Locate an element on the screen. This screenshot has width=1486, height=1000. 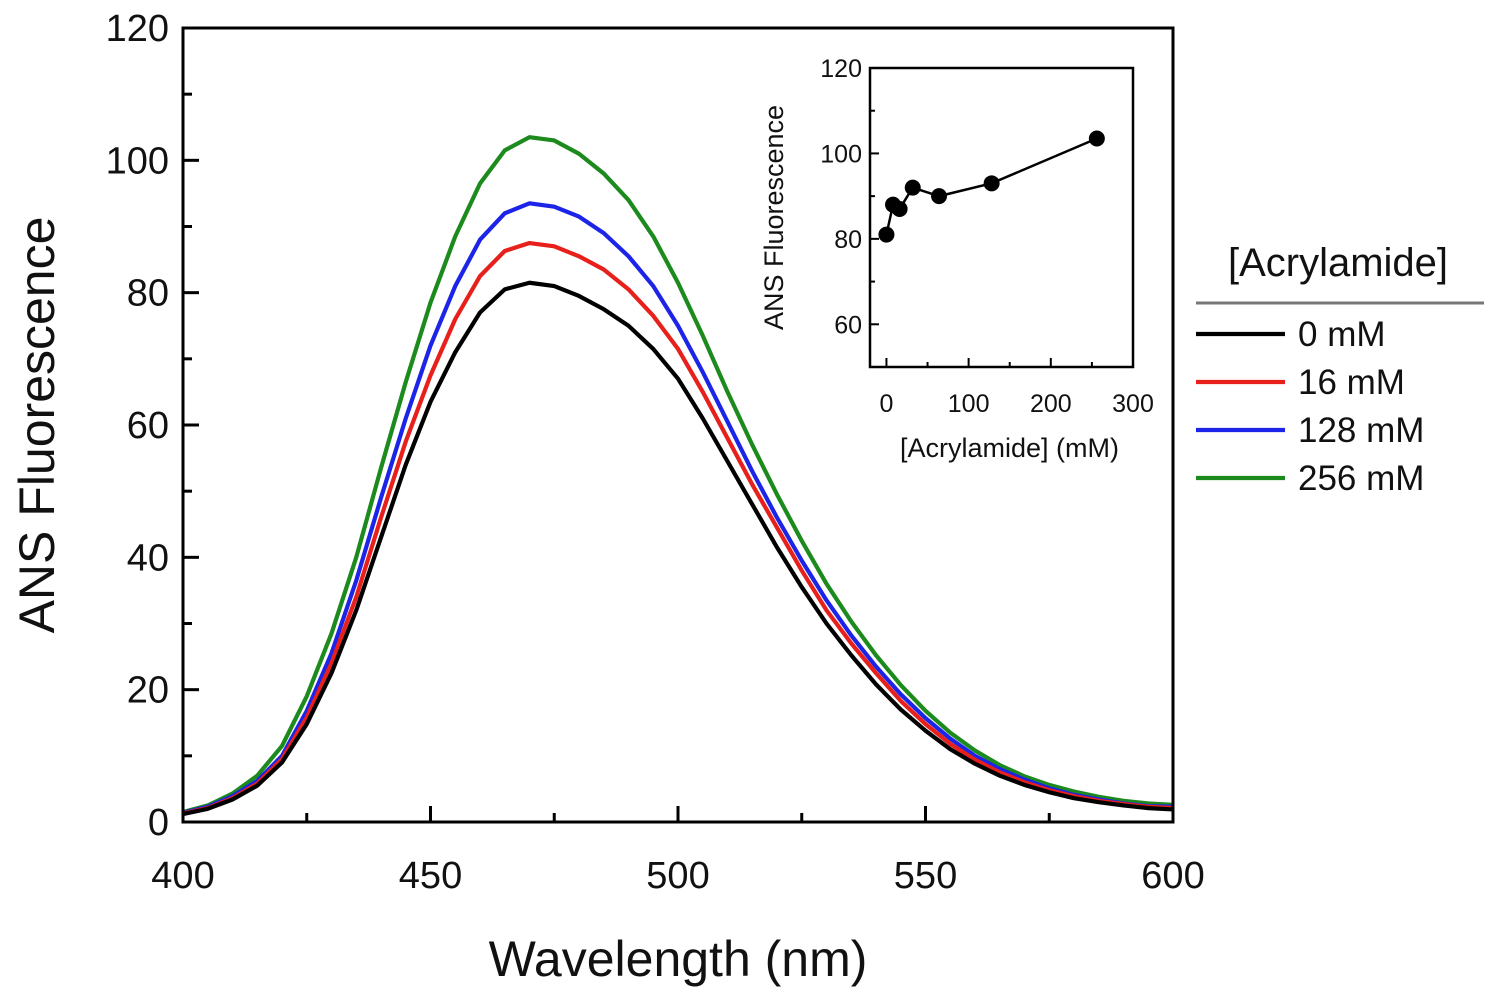
inset-x-tick-label: 100 is located at coordinates (969, 404).